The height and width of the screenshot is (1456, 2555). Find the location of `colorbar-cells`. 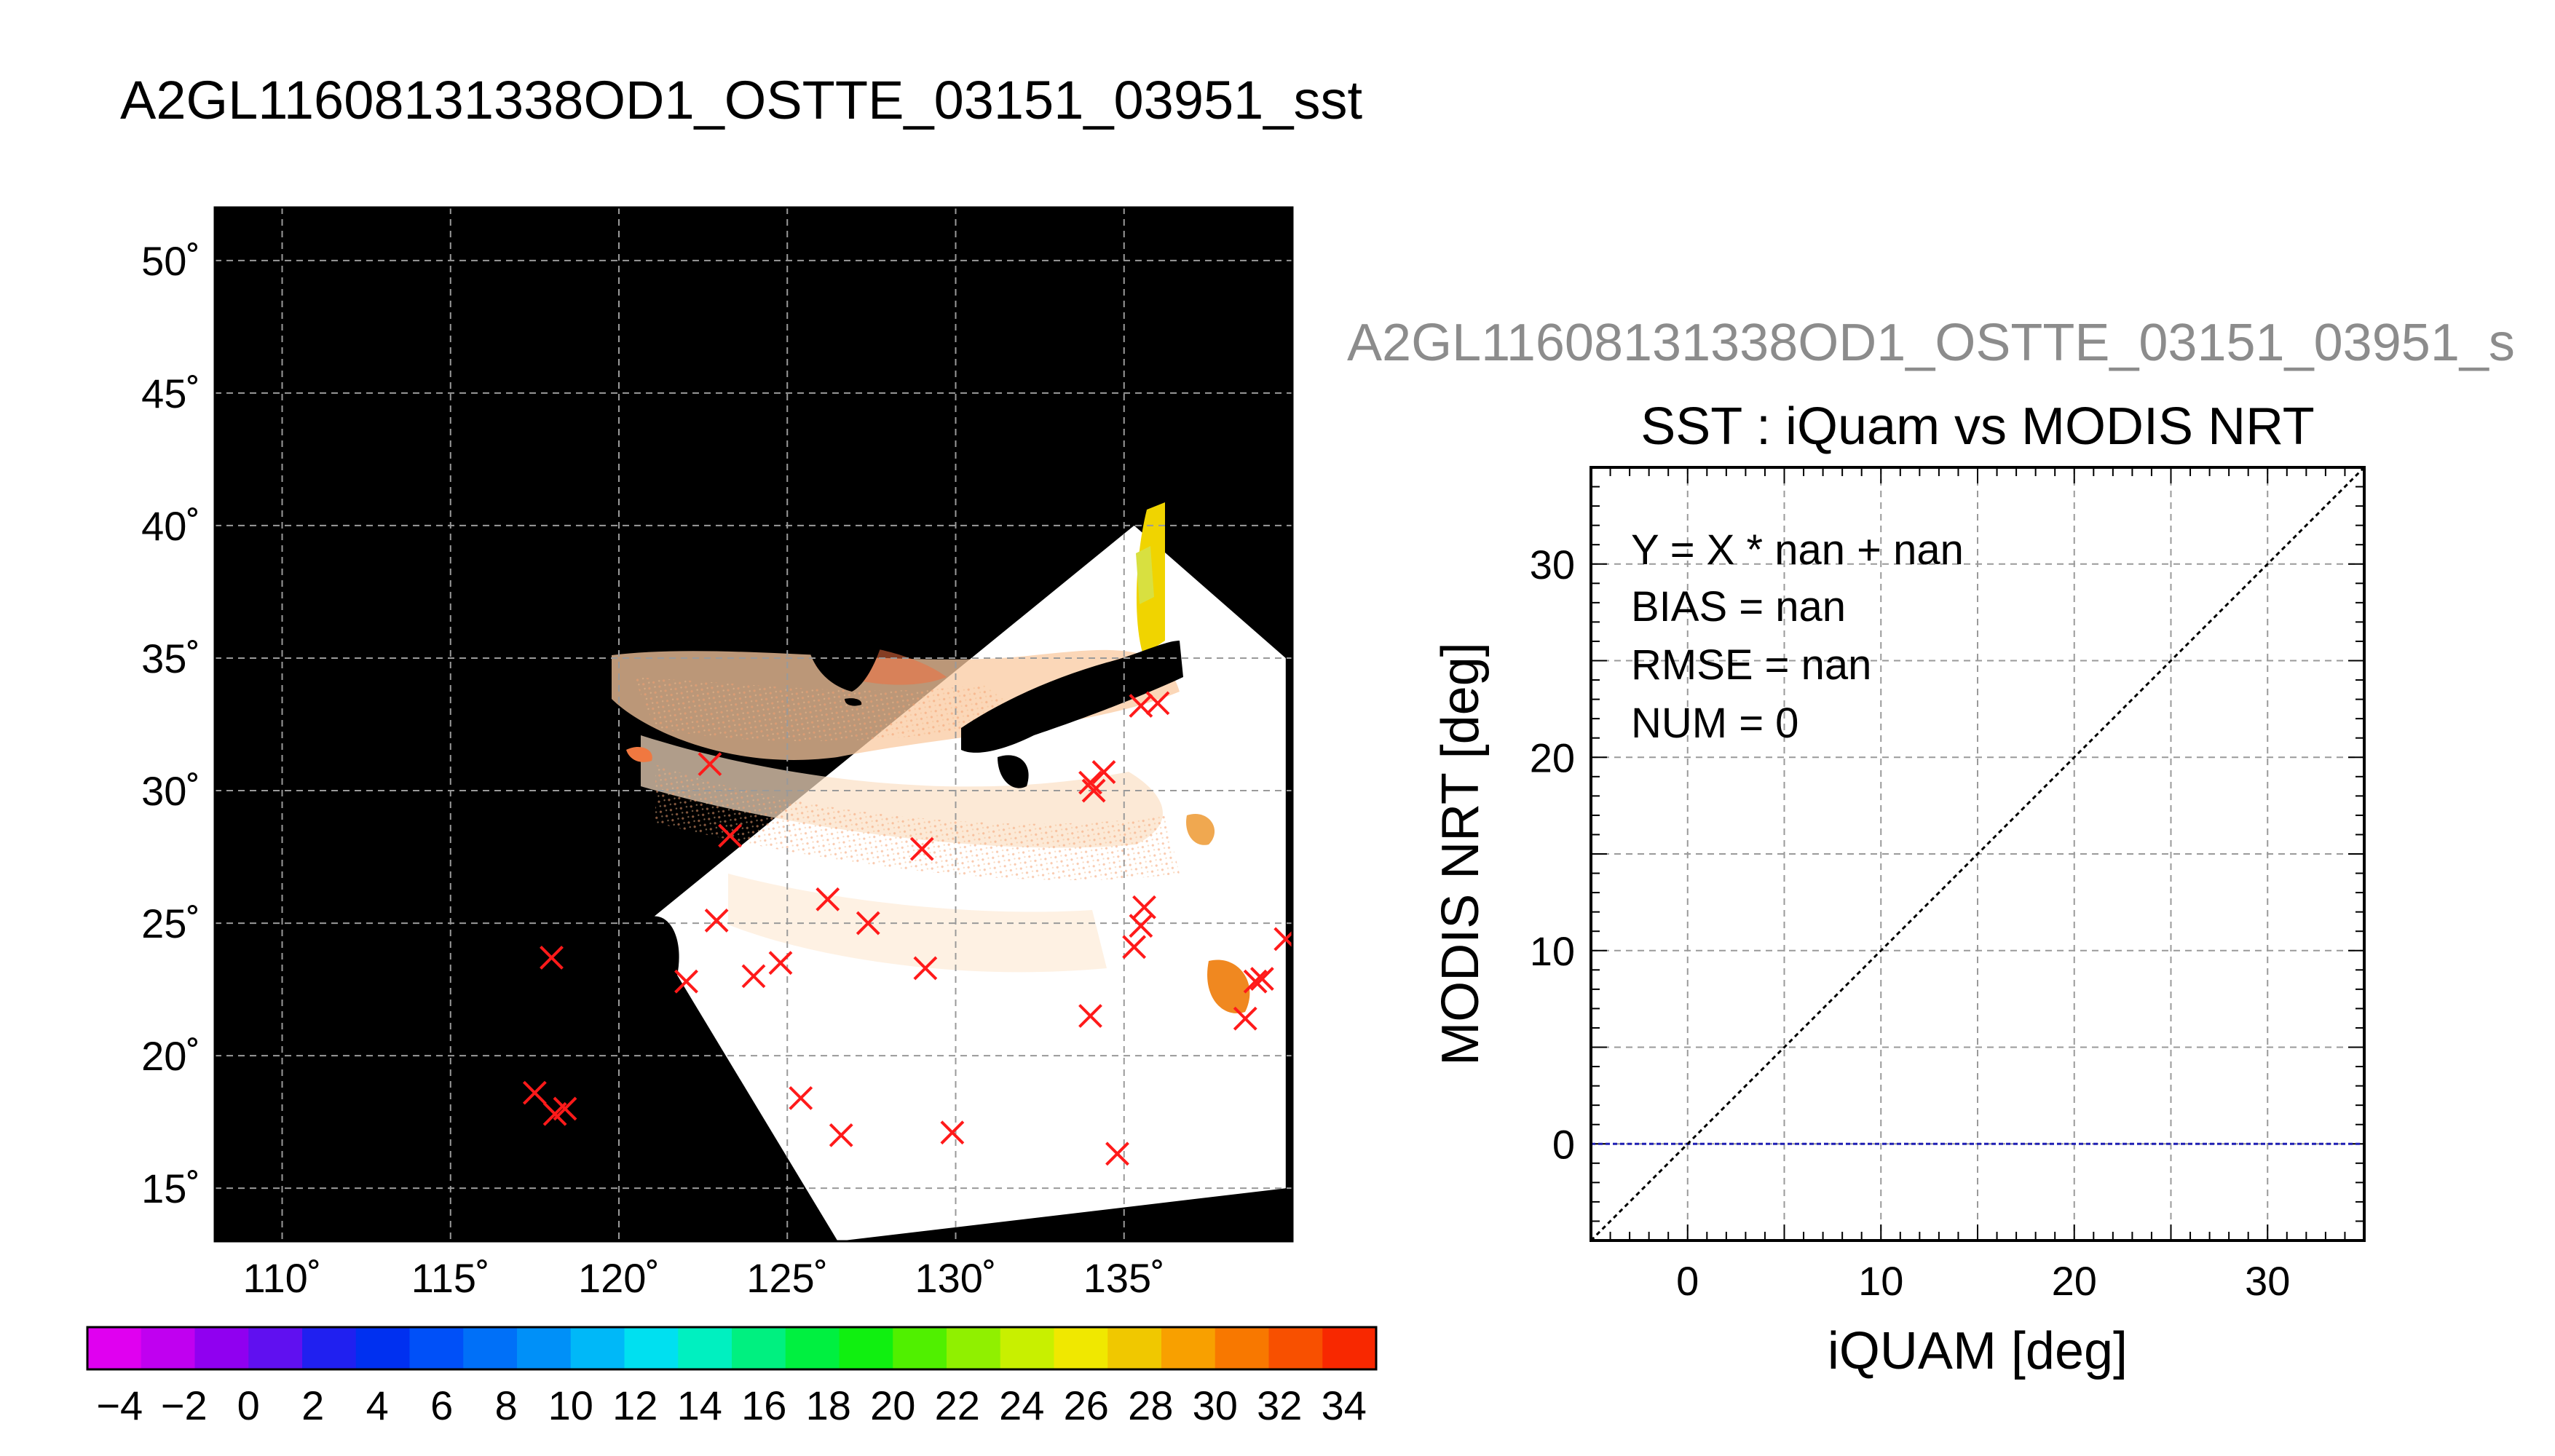

colorbar-cells is located at coordinates (732, 1348).